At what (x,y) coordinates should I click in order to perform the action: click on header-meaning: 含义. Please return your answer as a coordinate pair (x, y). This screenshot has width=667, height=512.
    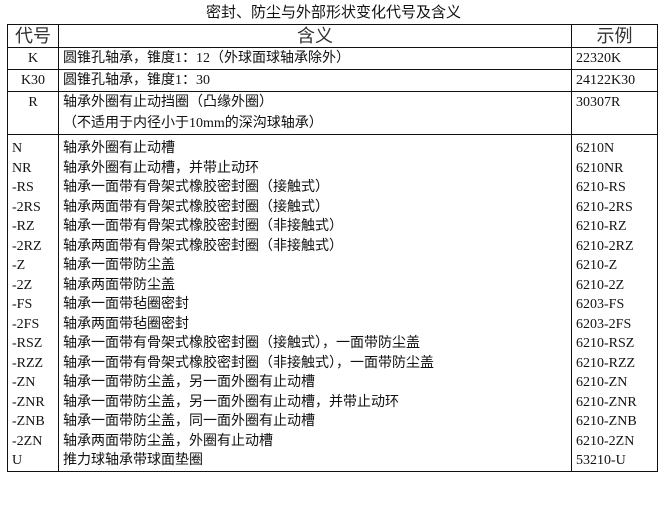
    Looking at the image, I should click on (315, 36).